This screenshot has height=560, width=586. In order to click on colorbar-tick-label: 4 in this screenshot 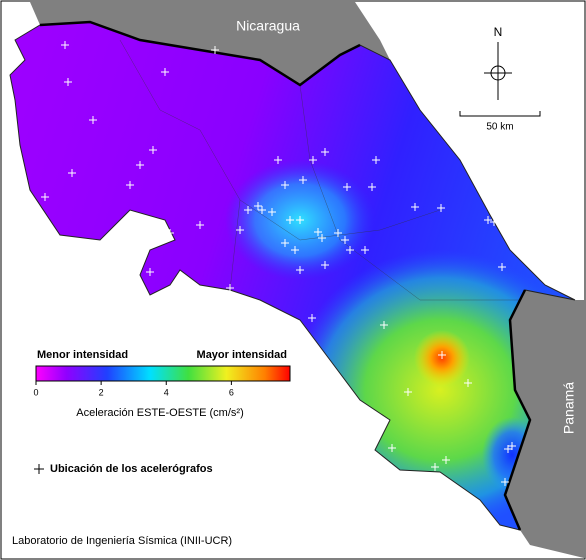, I will do `click(166, 392)`.